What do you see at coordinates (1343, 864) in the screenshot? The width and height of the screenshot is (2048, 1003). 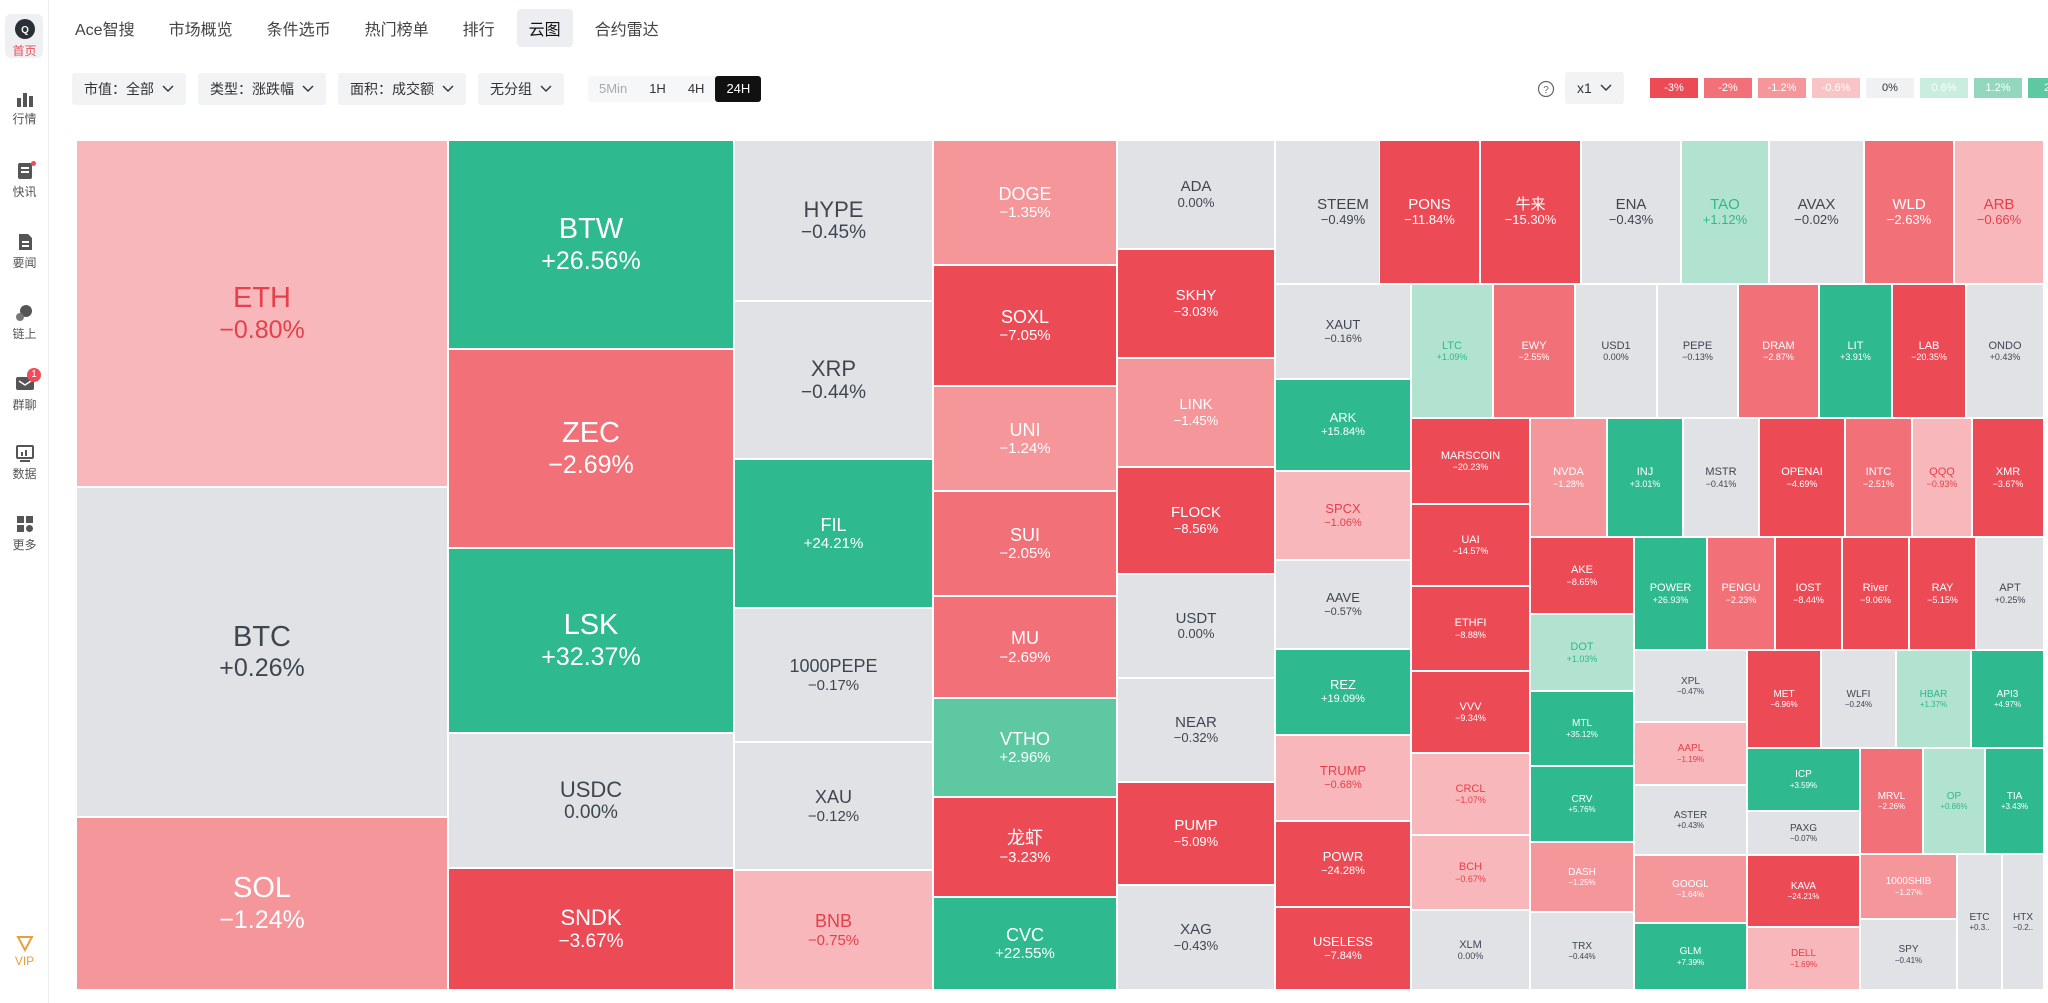 I see `treemap-cell: POWR −24.28%` at bounding box center [1343, 864].